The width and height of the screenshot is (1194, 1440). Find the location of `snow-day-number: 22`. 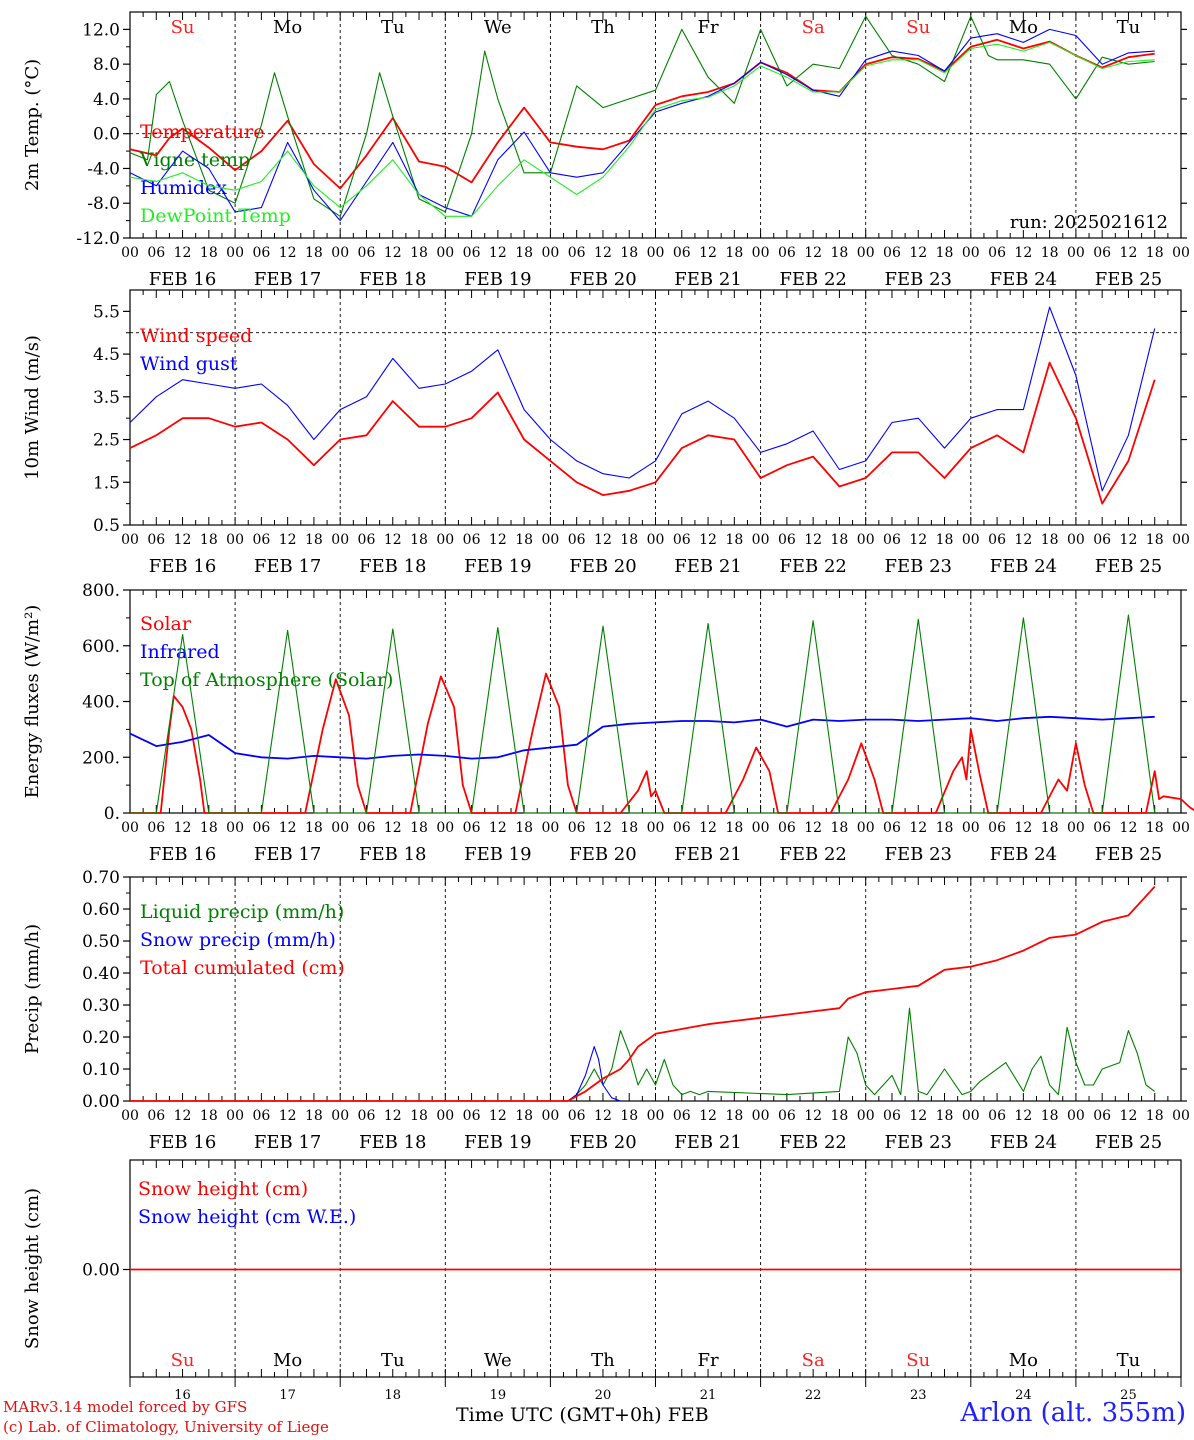

snow-day-number: 22 is located at coordinates (813, 1395).